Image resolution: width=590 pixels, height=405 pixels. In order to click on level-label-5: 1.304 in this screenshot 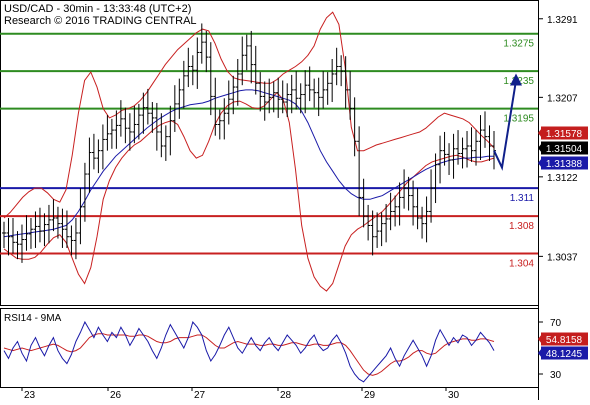, I will do `click(521, 264)`.